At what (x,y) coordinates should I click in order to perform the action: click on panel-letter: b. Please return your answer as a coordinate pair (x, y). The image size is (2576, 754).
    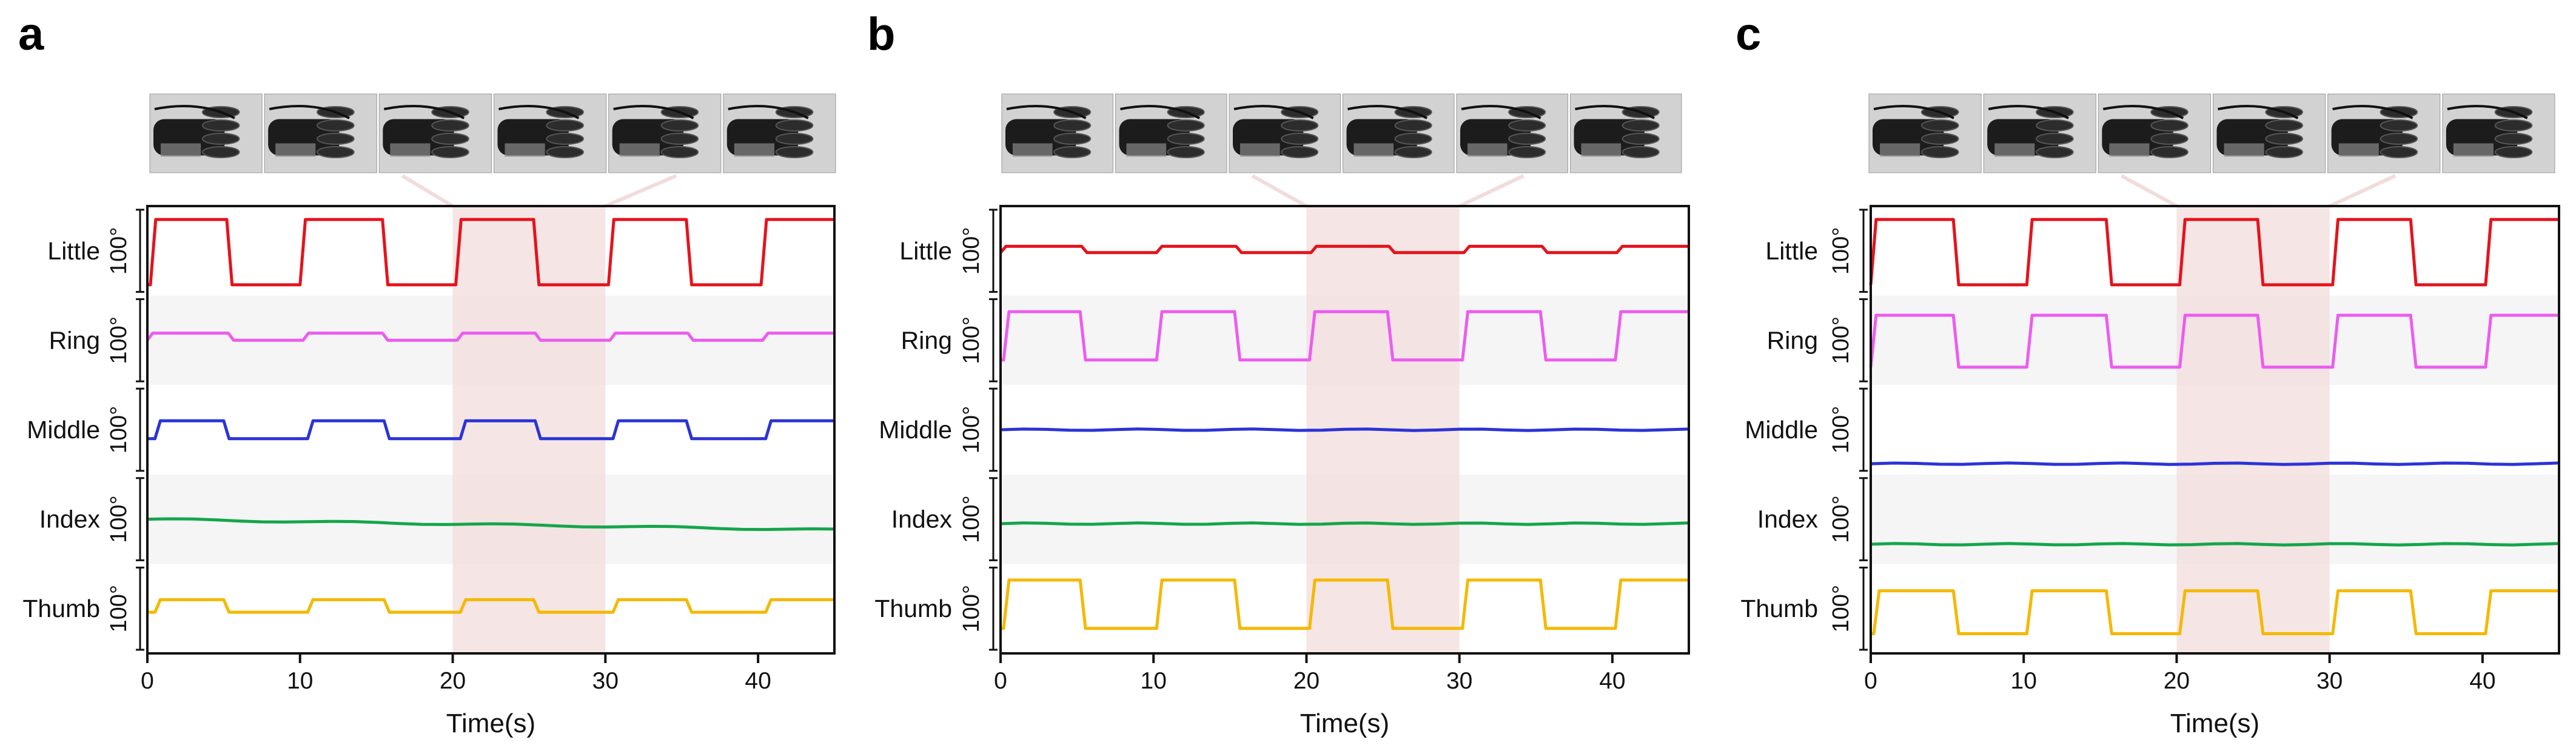
    Looking at the image, I should click on (881, 34).